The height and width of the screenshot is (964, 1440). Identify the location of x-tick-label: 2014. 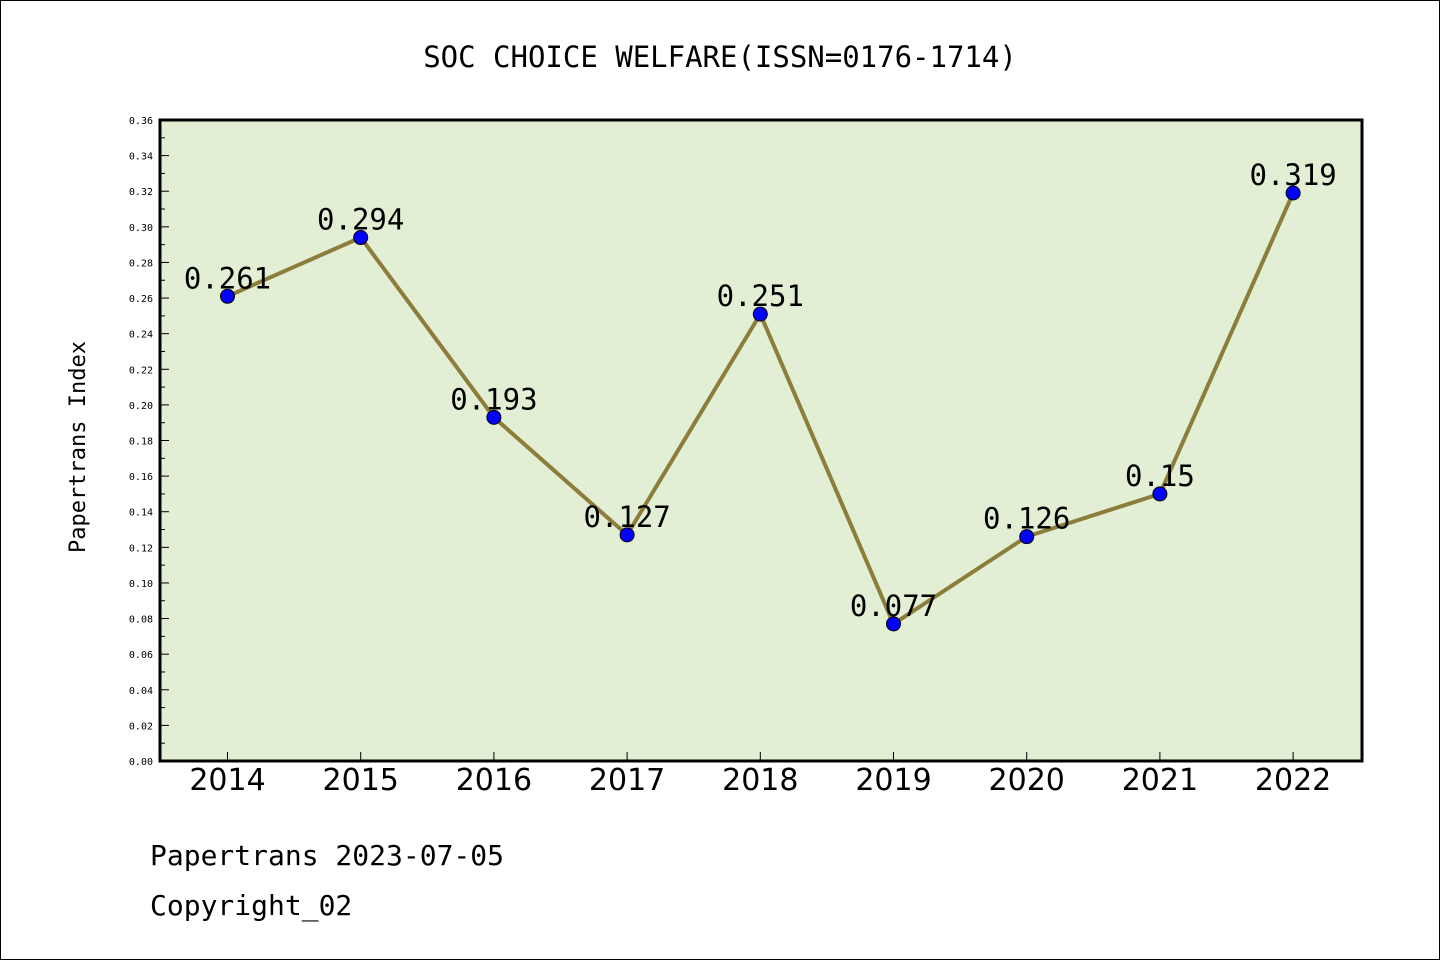
(227, 780).